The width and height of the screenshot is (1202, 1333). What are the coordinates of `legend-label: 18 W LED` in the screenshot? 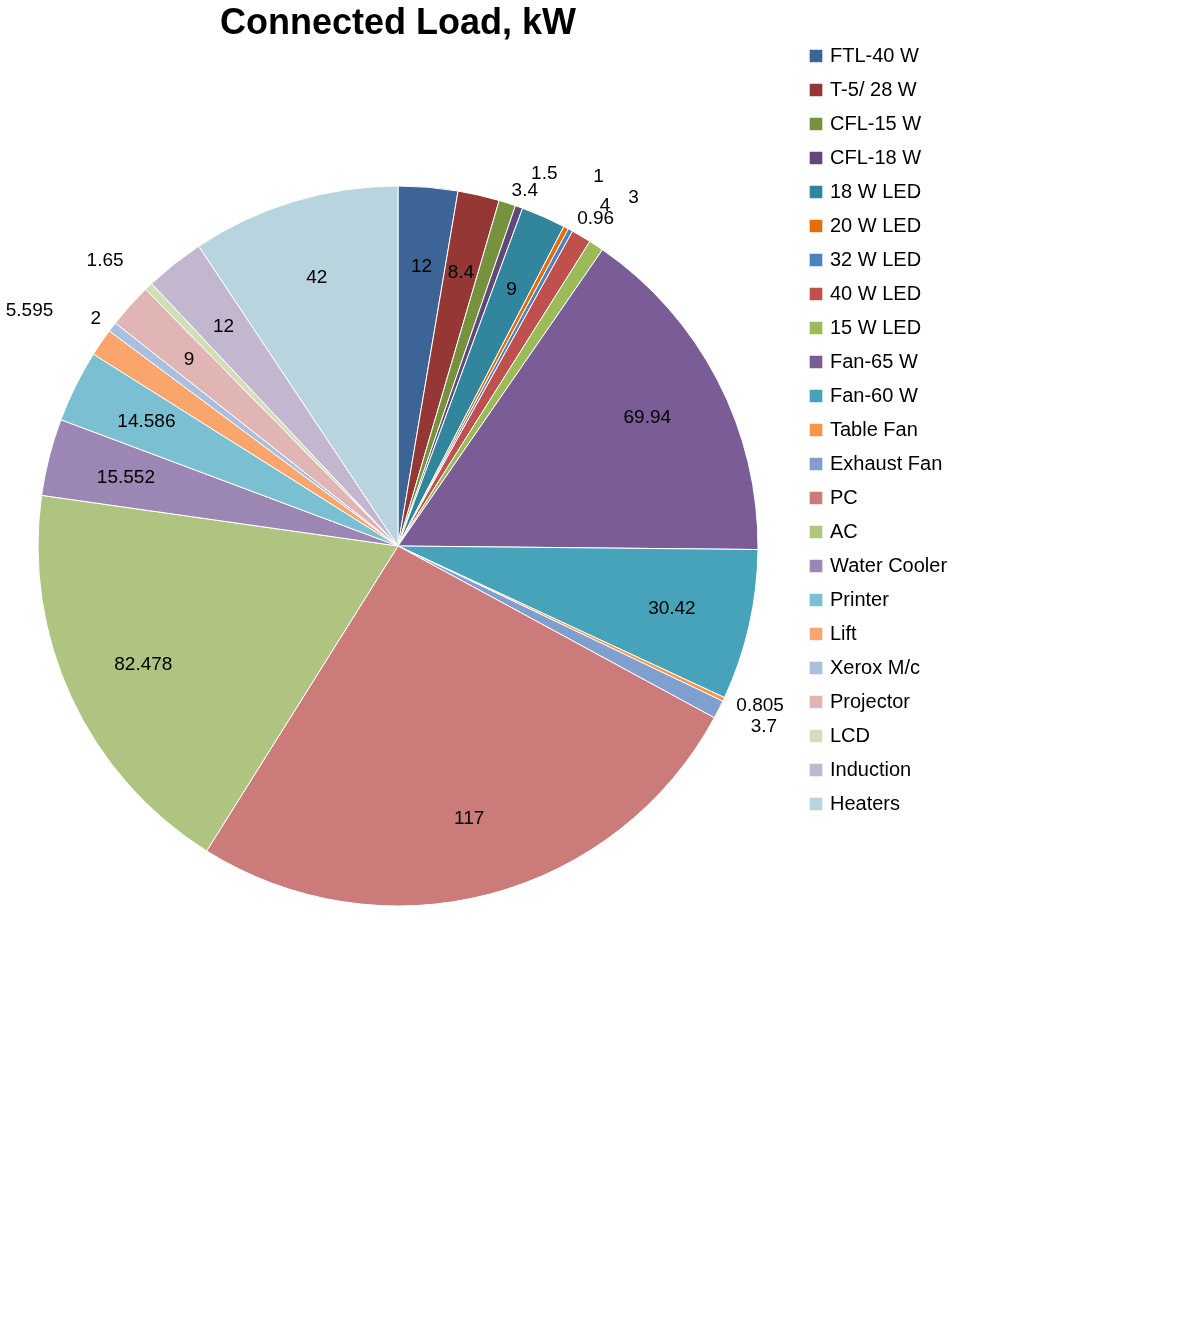 It's located at (876, 191).